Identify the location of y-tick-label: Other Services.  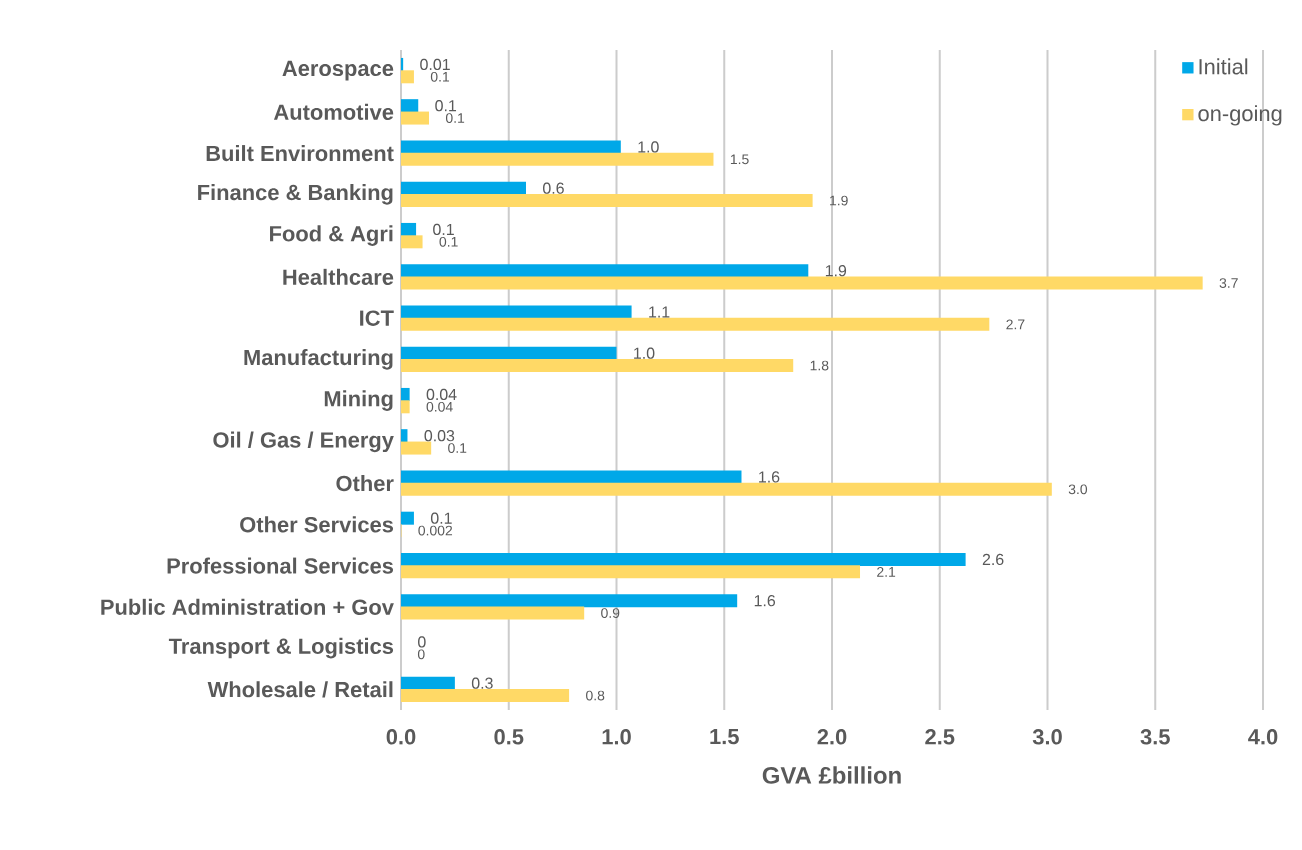
(317, 524).